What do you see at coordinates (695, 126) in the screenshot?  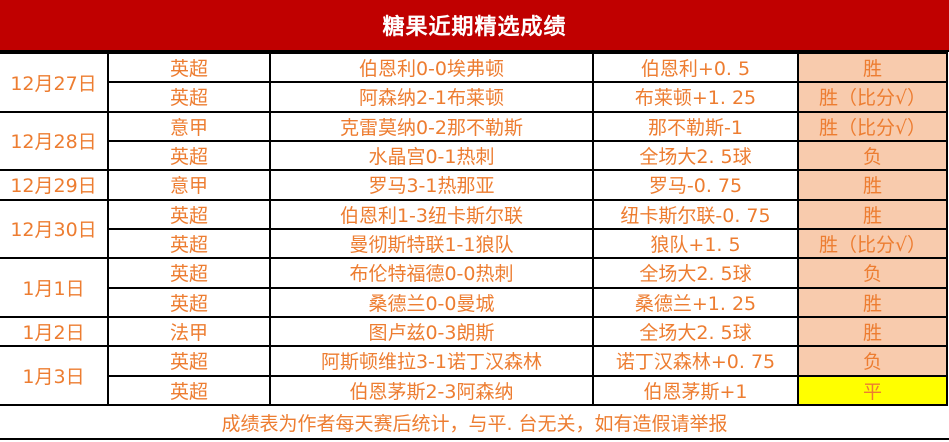 I see `bet-cell: 那不勒斯-1` at bounding box center [695, 126].